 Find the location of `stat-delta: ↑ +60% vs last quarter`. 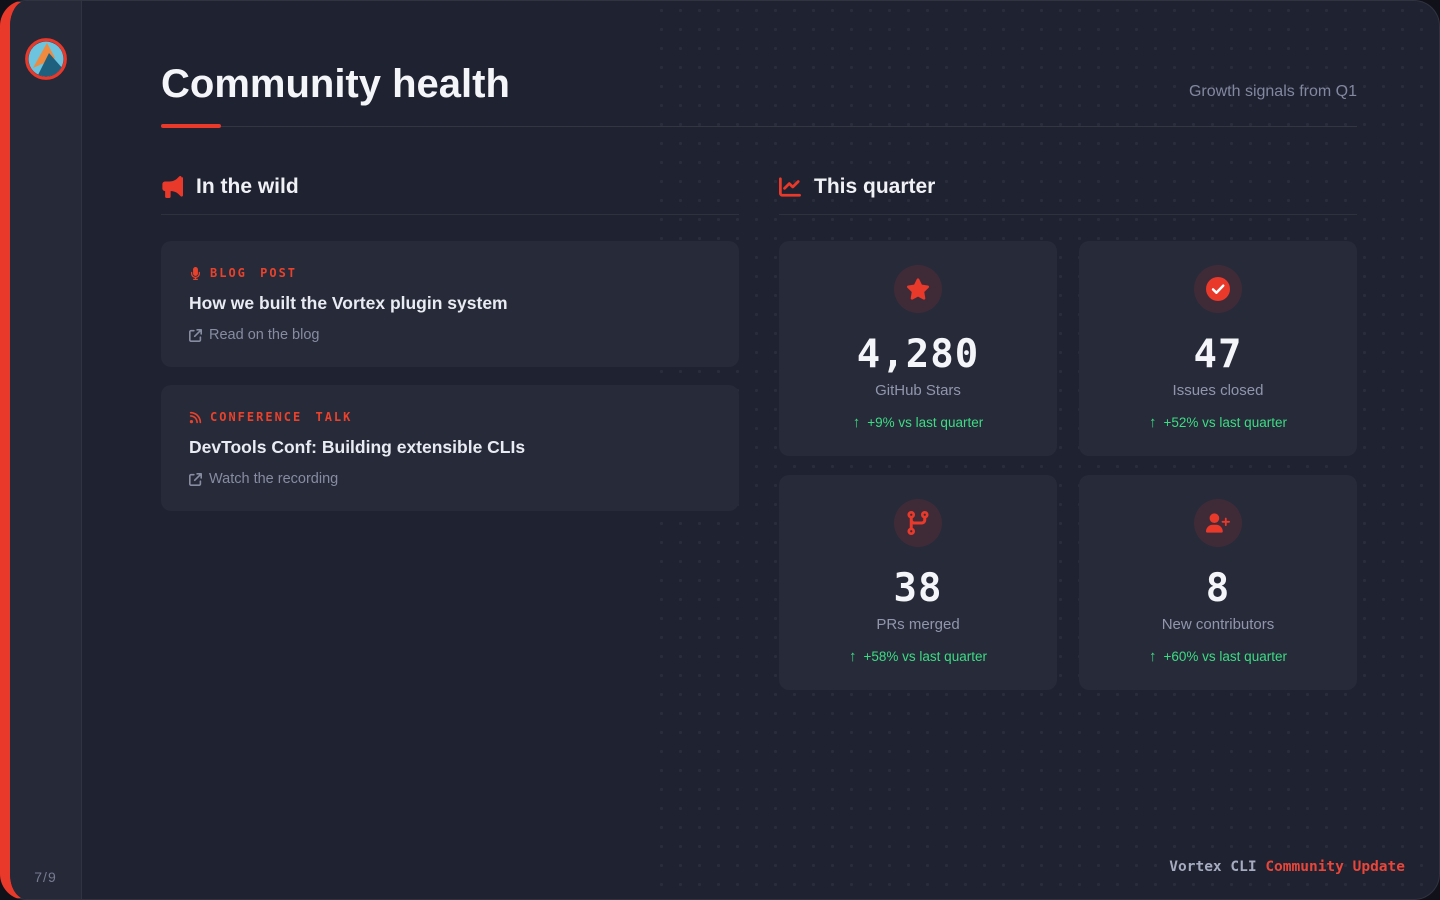

stat-delta: ↑ +60% vs last quarter is located at coordinates (1218, 656).